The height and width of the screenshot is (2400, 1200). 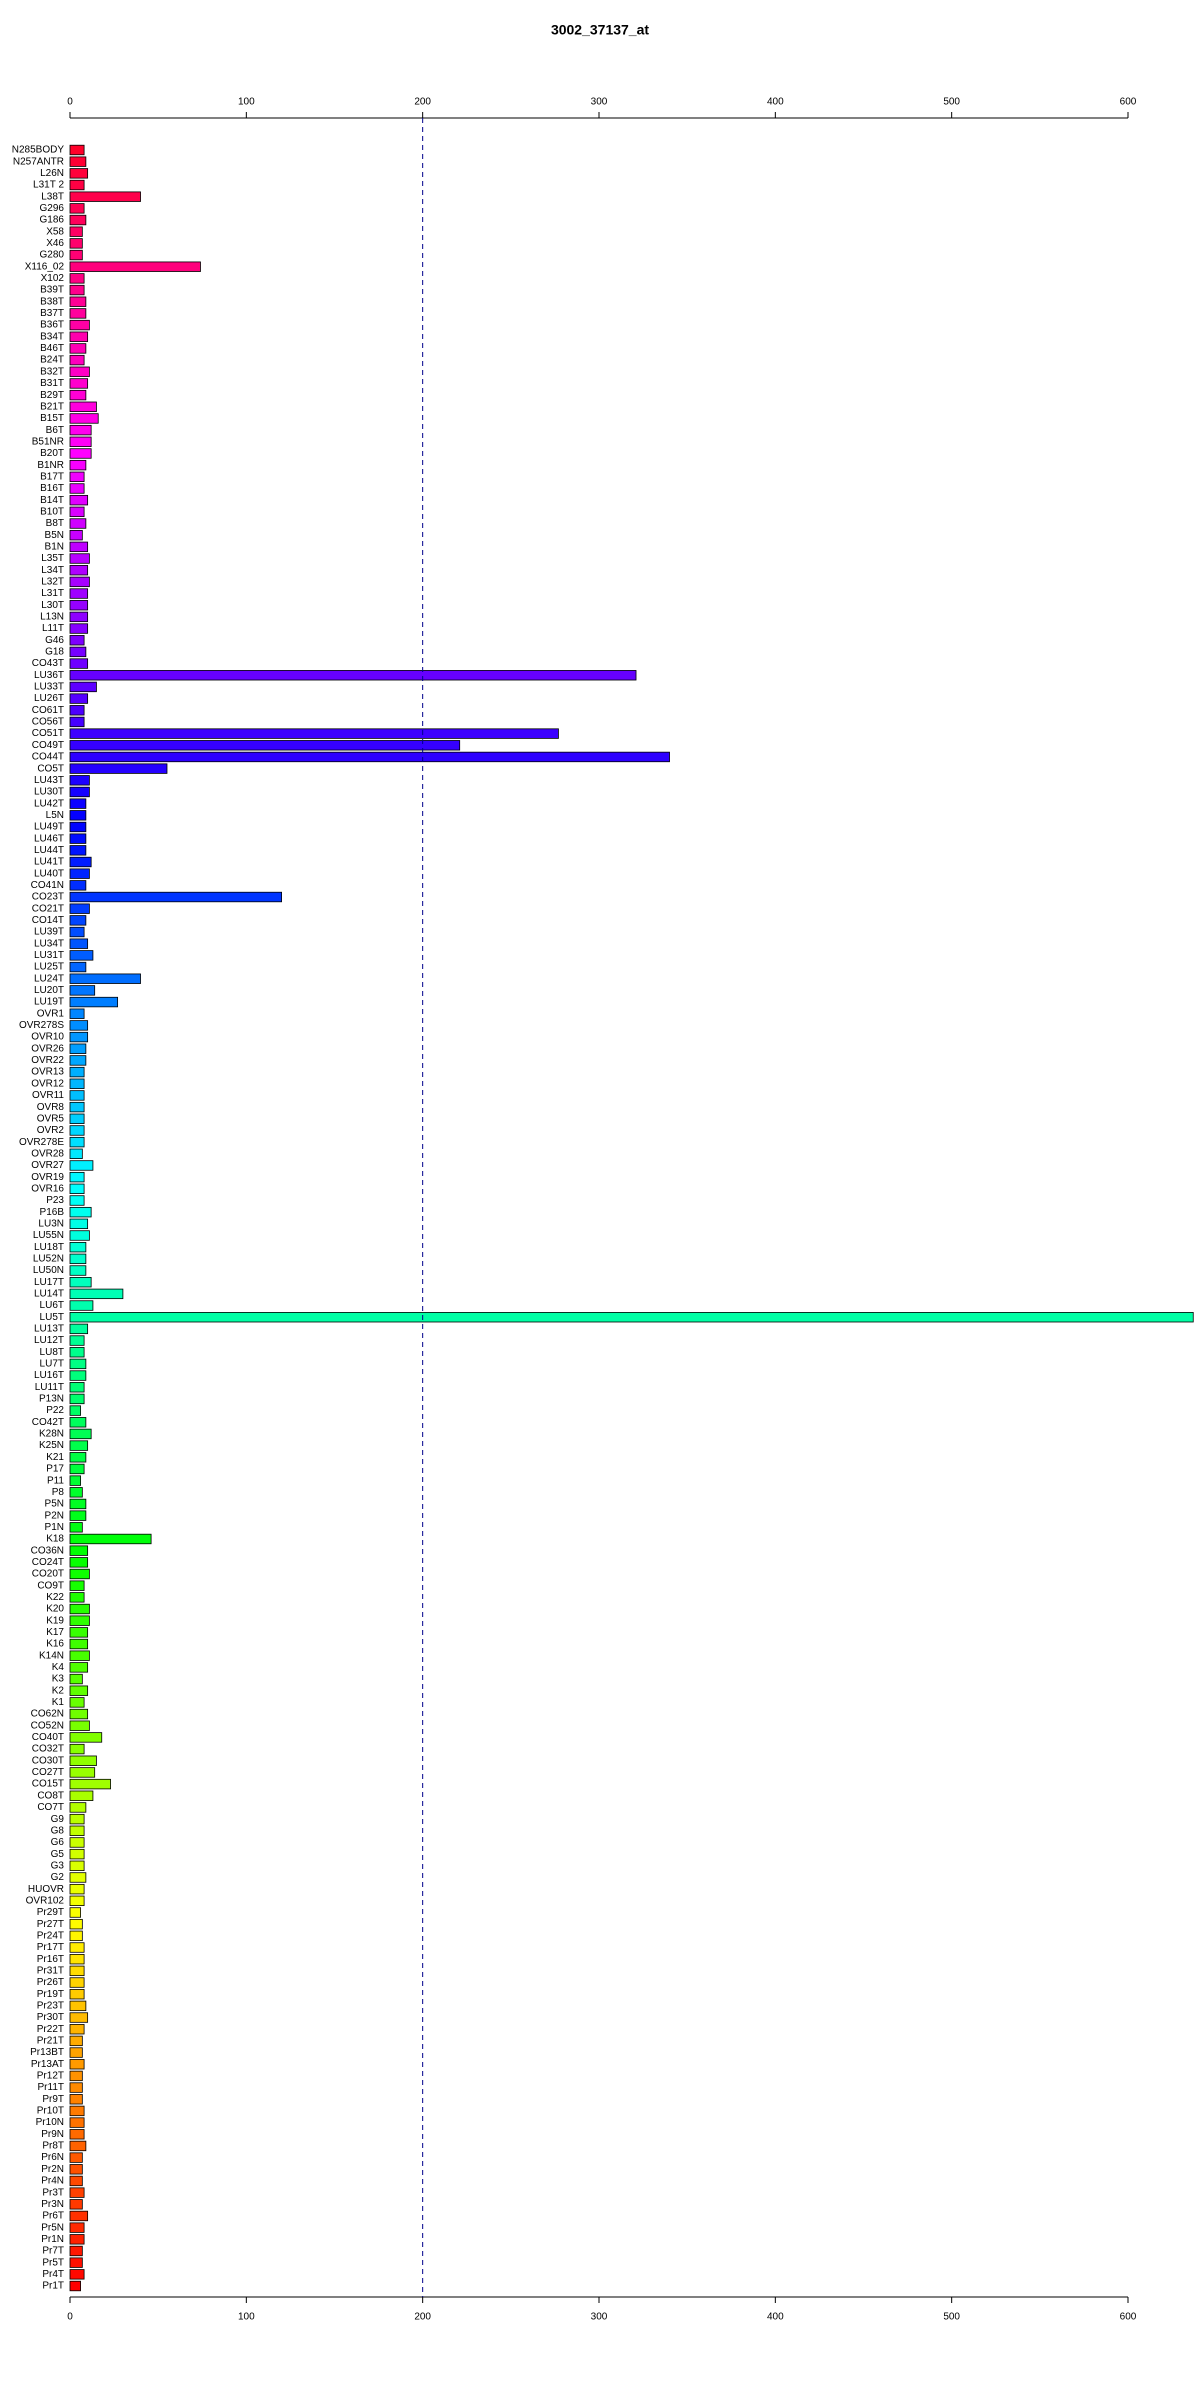 I want to click on y-tick-label: X116_02, so click(x=45, y=266).